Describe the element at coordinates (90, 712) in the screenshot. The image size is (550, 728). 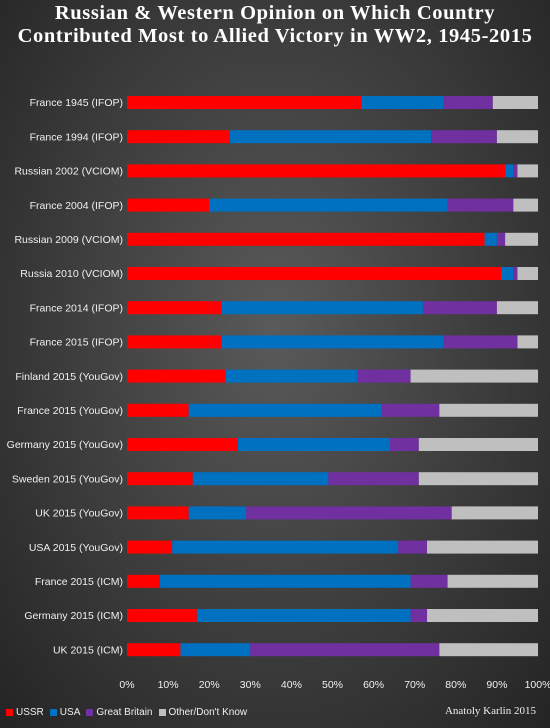
I see `legend-swatch-great-britain` at that location.